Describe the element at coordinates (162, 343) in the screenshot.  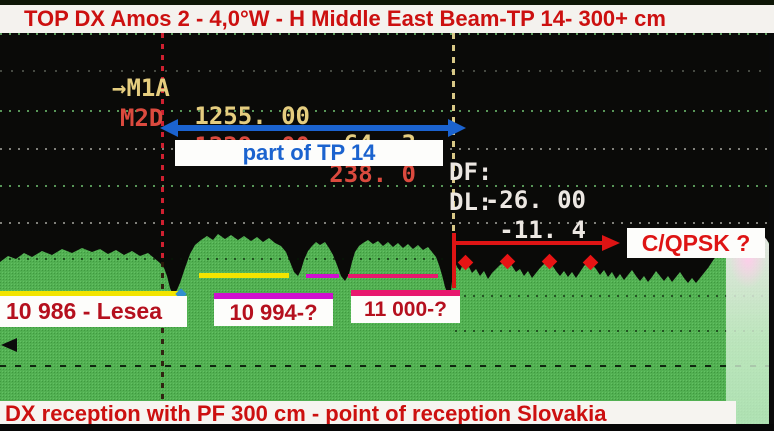
I see `marker1-vline-lower` at that location.